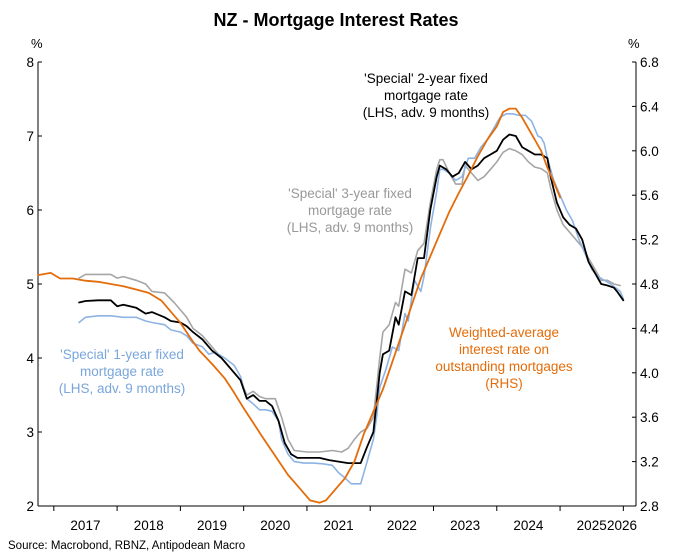  I want to click on right-tick-label: 4.8, so click(649, 284).